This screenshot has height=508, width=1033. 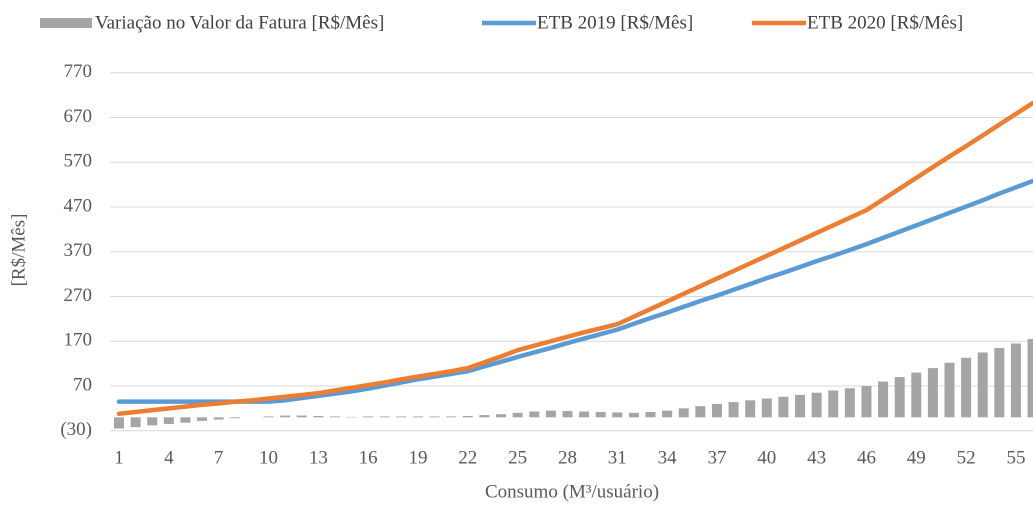 What do you see at coordinates (78, 295) in the screenshot?
I see `y-tick-label: 270` at bounding box center [78, 295].